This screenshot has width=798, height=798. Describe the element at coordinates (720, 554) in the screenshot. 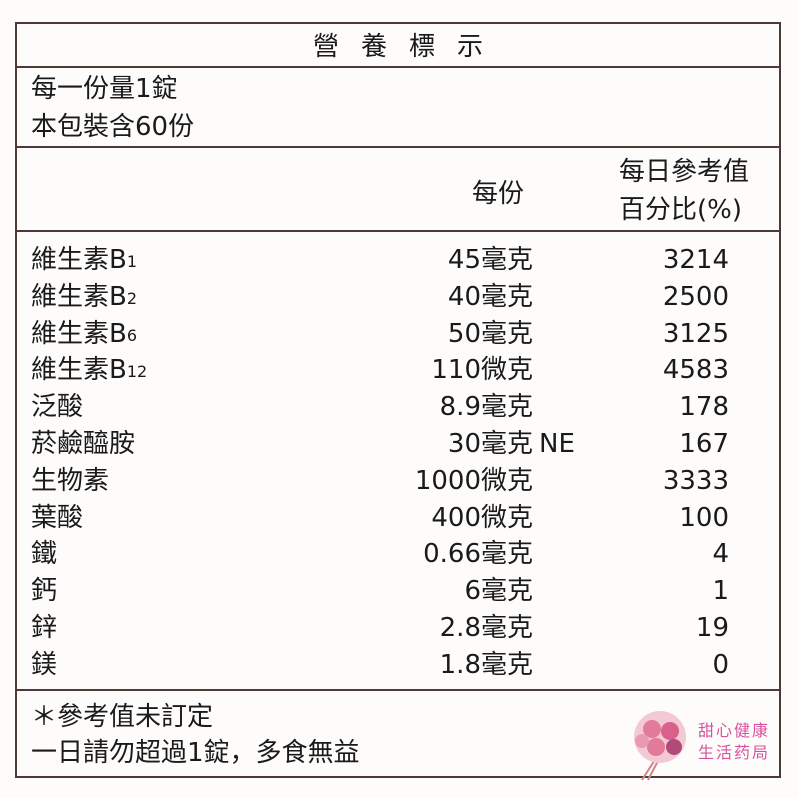

I see `nutrient-daily-percent: 4` at that location.